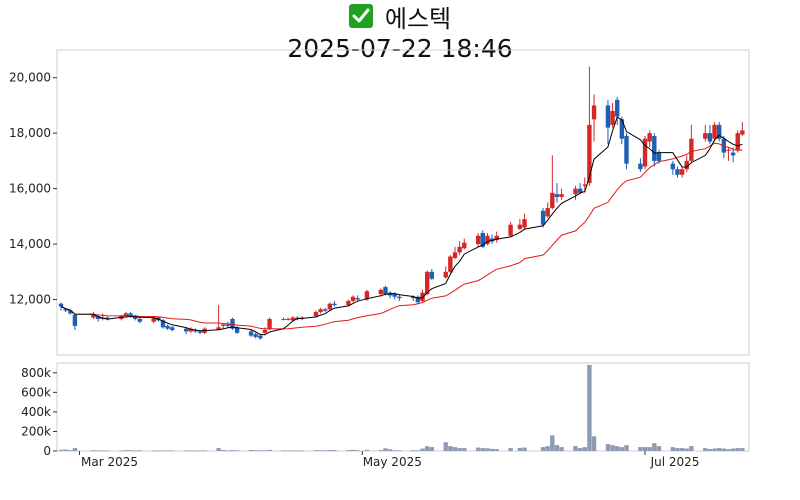 This screenshot has width=800, height=500. Describe the element at coordinates (47, 451) in the screenshot. I see `volume-tick-label: 0` at that location.